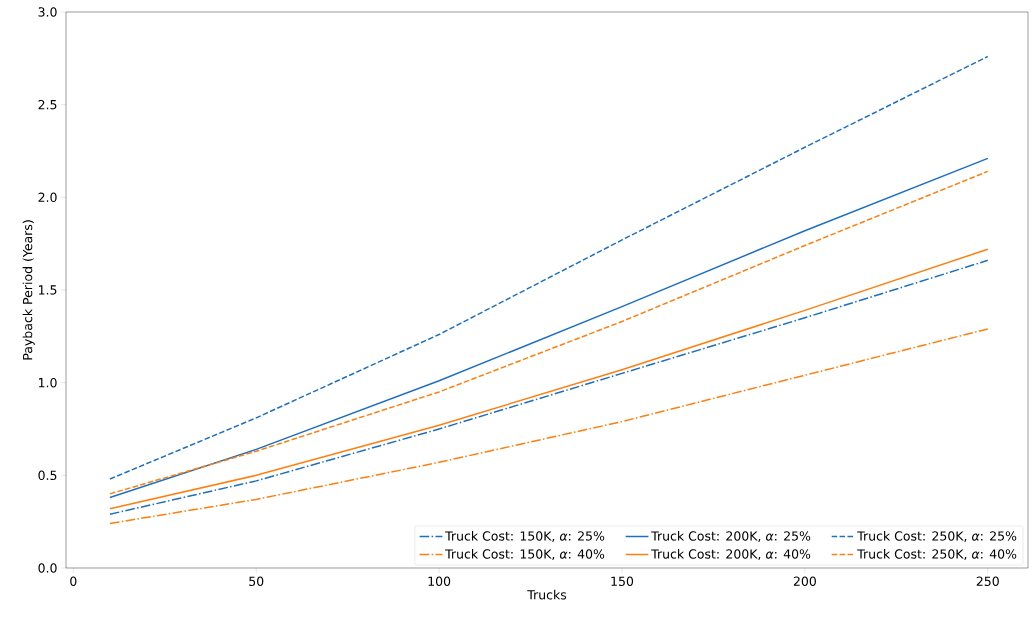  I want to click on legend-label: Truck Cost: 250K, α: 40%, so click(937, 554).